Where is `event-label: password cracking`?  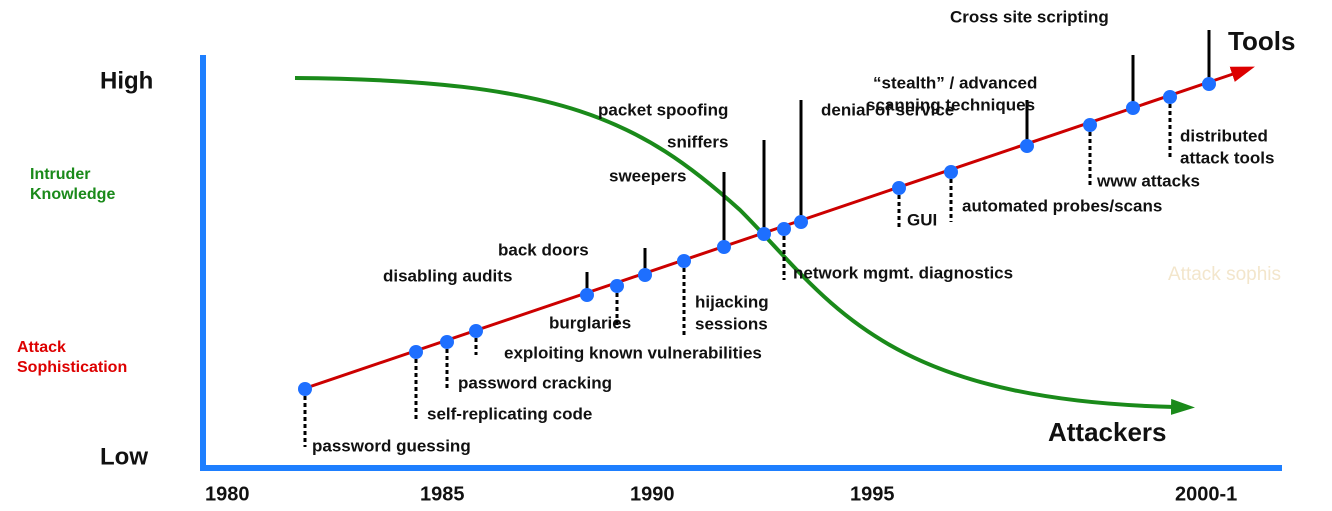
event-label: password cracking is located at coordinates (535, 382).